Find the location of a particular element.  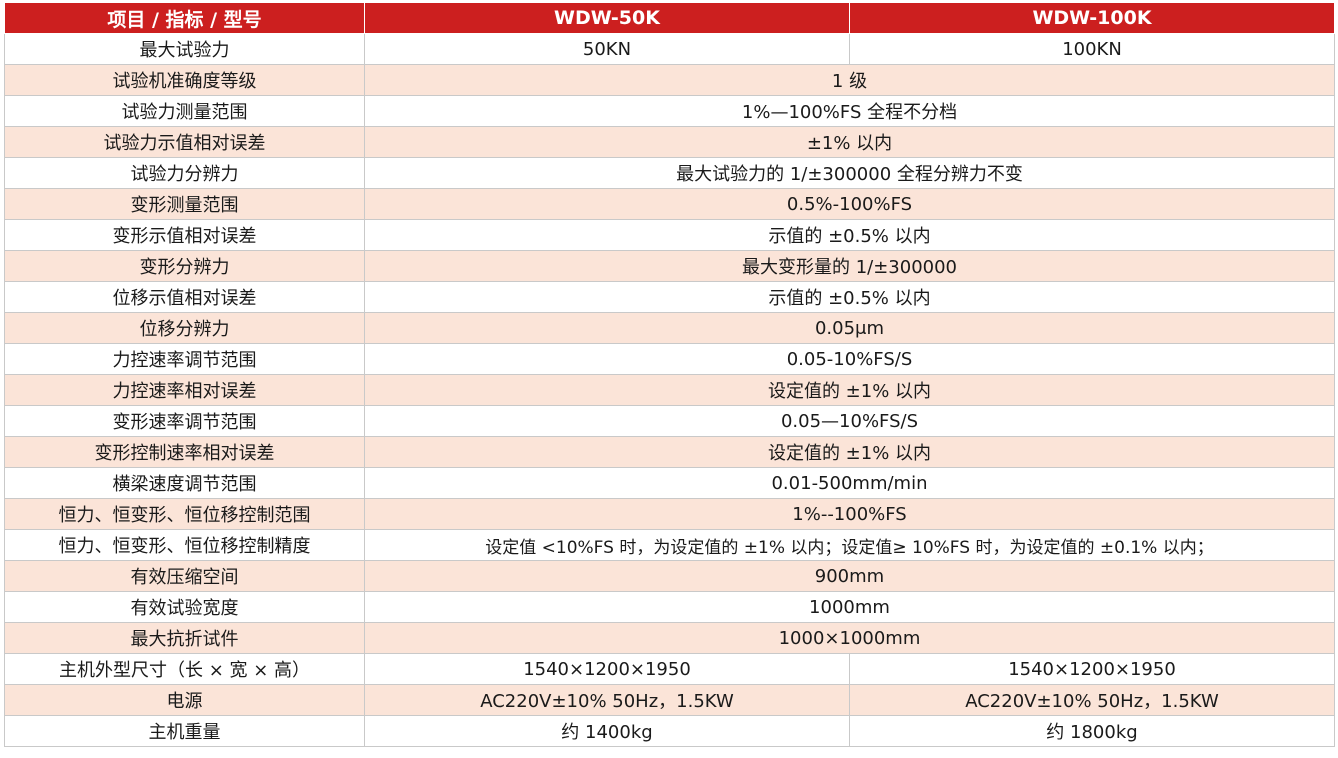

row-value: 0.5%-100%FS is located at coordinates (849, 204).